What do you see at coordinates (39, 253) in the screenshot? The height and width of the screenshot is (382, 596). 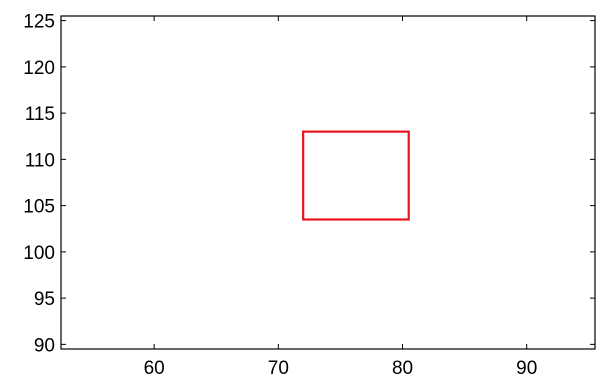 I see `y-tick-label: 100` at bounding box center [39, 253].